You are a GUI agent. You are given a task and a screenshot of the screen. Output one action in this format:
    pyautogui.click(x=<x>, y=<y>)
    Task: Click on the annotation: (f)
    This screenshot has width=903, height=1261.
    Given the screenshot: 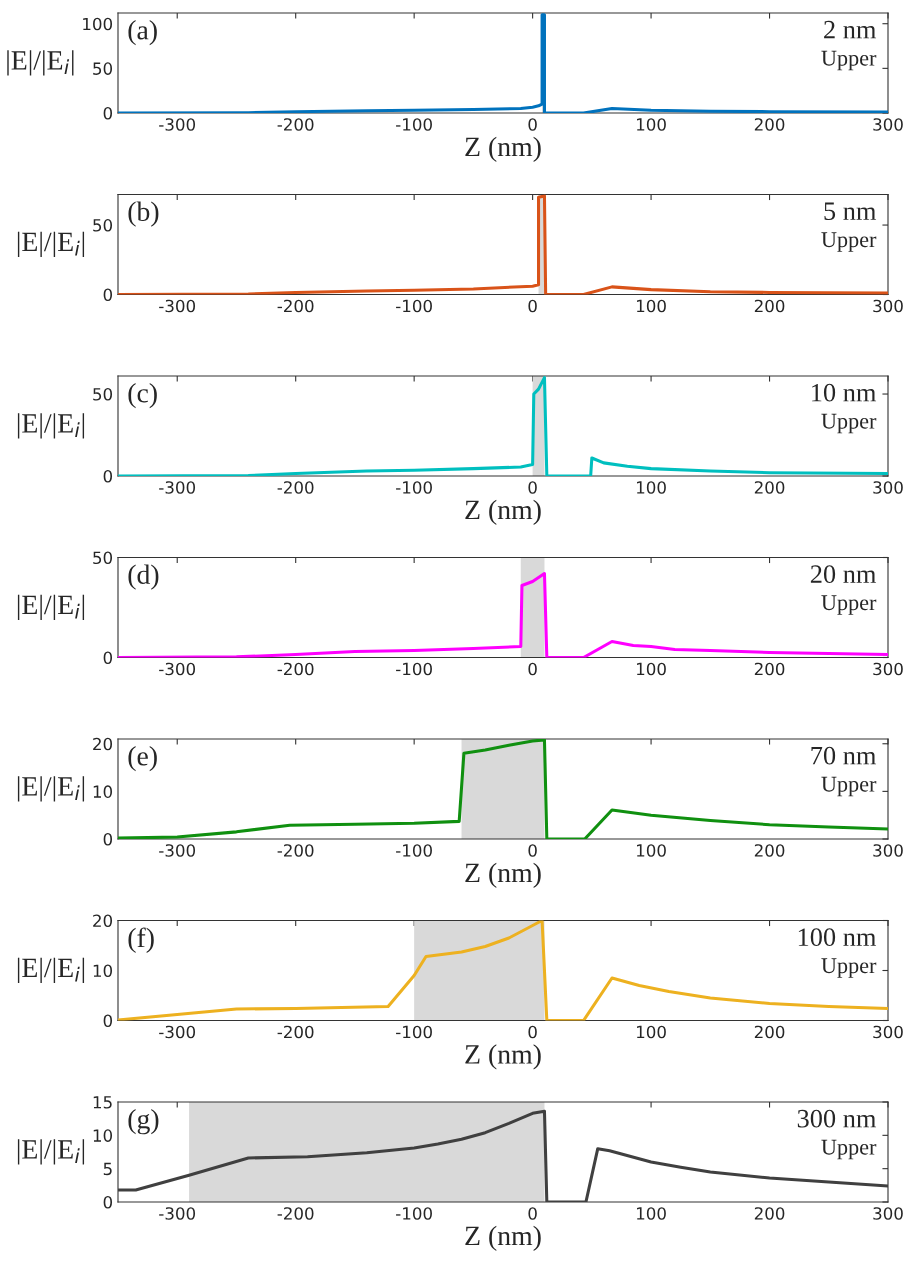 What is the action you would take?
    pyautogui.click(x=141, y=940)
    